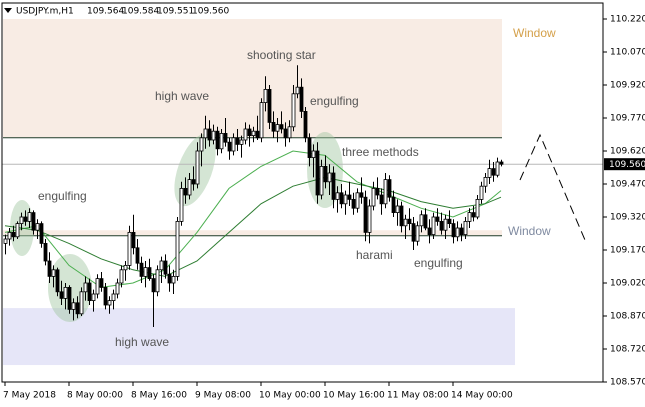 The image size is (645, 407). Describe the element at coordinates (140, 12) in the screenshot. I see `ohlc-high: 109.584` at that location.